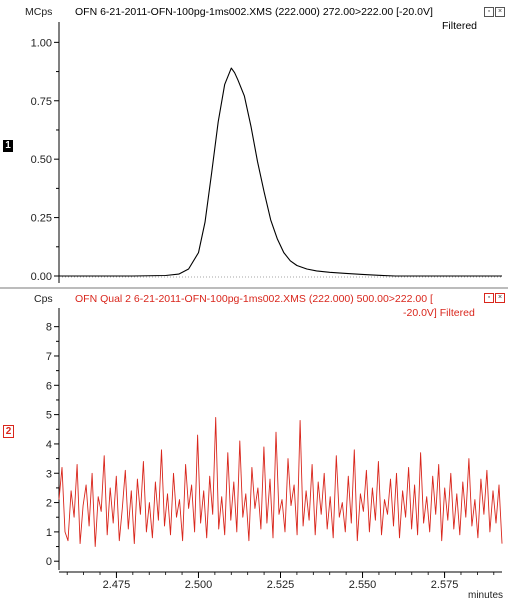 The height and width of the screenshot is (600, 508). Describe the element at coordinates (117, 585) in the screenshot. I see `x-tick-label: 2.475` at that location.